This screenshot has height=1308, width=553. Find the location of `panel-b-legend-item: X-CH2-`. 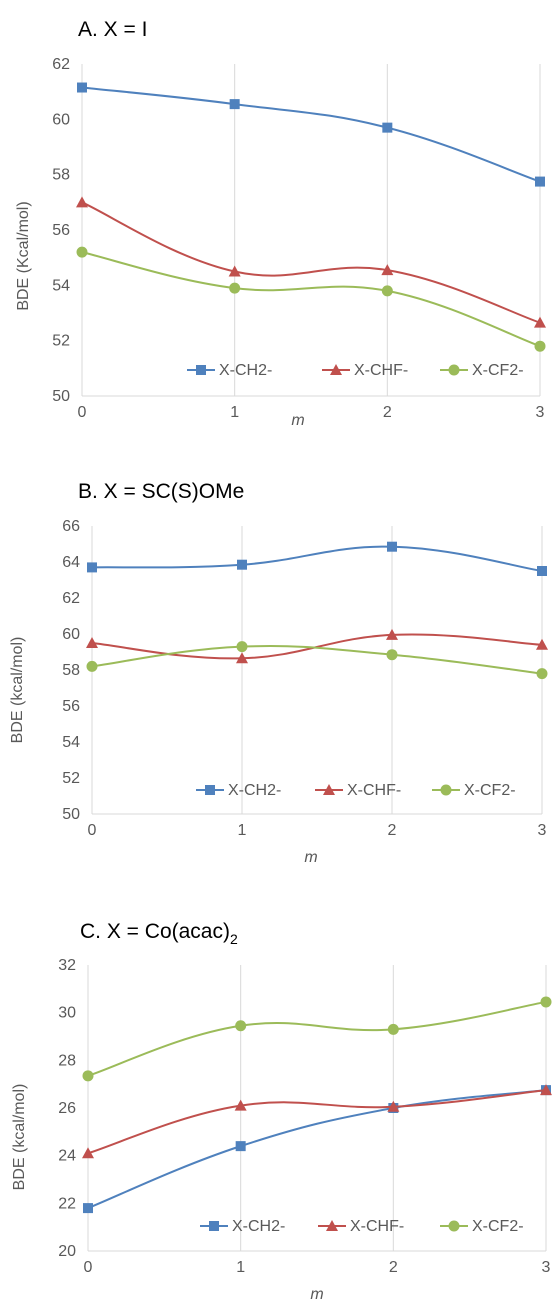

panel-b-legend-item: X-CH2- is located at coordinates (238, 790).